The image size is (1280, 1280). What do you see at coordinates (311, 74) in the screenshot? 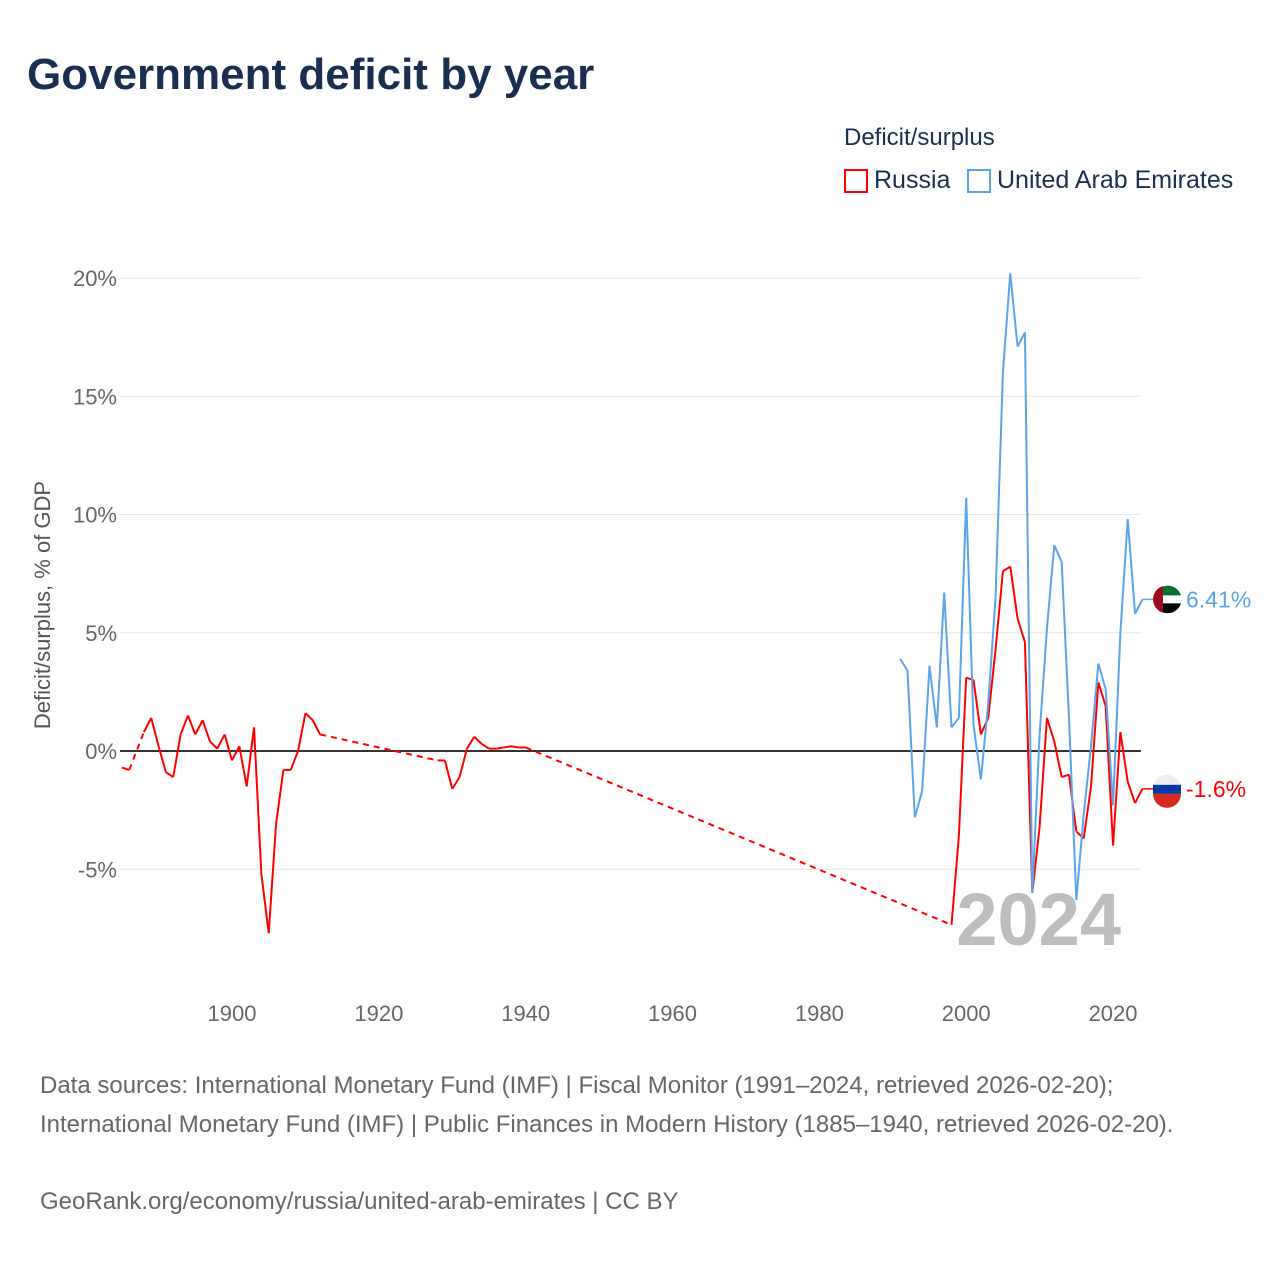
I see `chart-title: Government deficit by year` at bounding box center [311, 74].